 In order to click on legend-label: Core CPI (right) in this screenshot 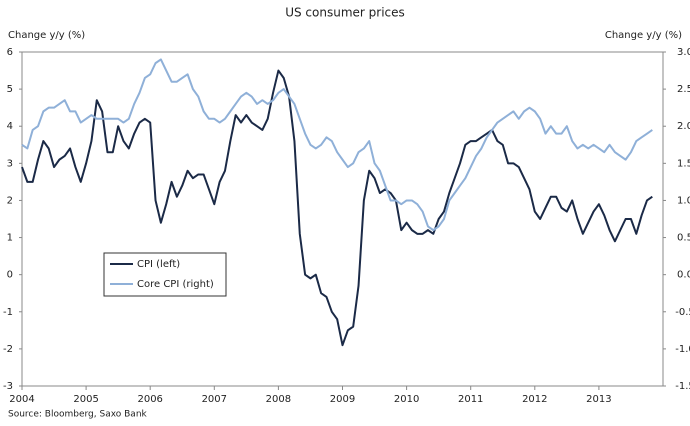, I will do `click(175, 284)`.